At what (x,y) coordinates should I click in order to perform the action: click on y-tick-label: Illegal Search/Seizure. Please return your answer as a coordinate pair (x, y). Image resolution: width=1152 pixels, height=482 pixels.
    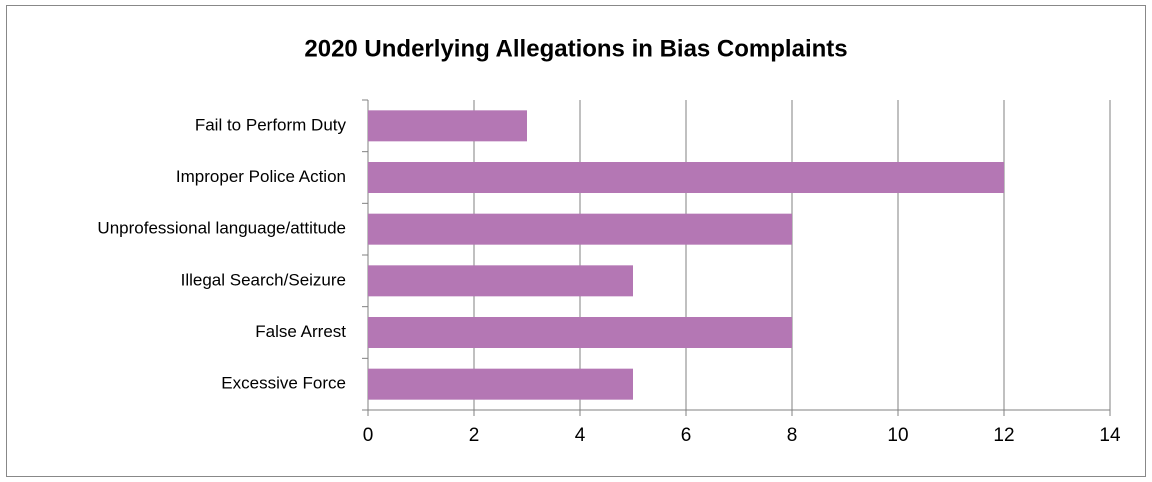
    Looking at the image, I should click on (263, 279).